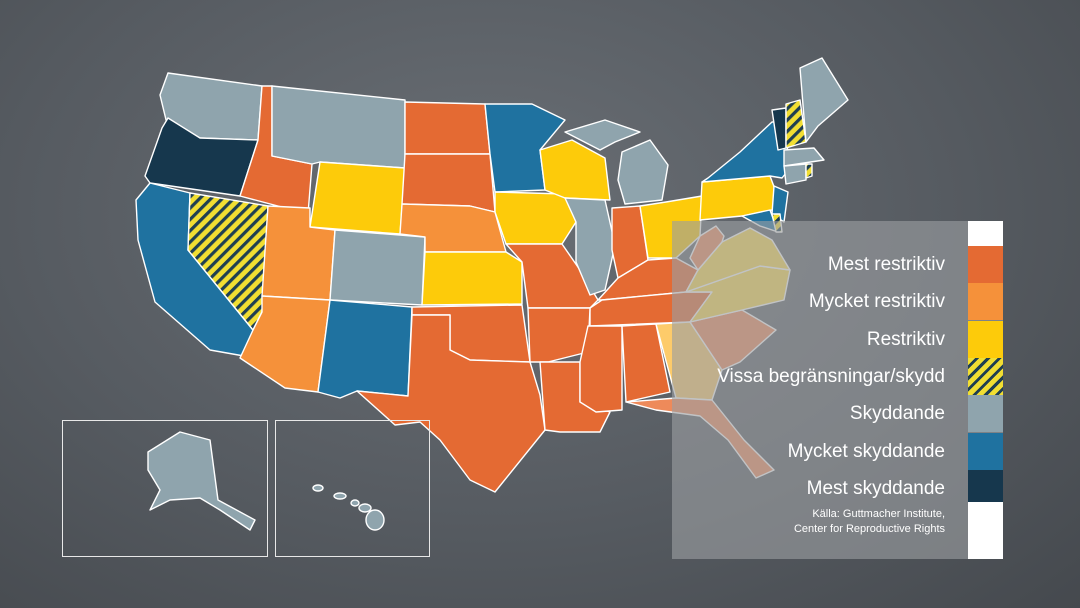 The width and height of the screenshot is (1080, 608). What do you see at coordinates (377, 267) in the screenshot?
I see `state-colorado` at bounding box center [377, 267].